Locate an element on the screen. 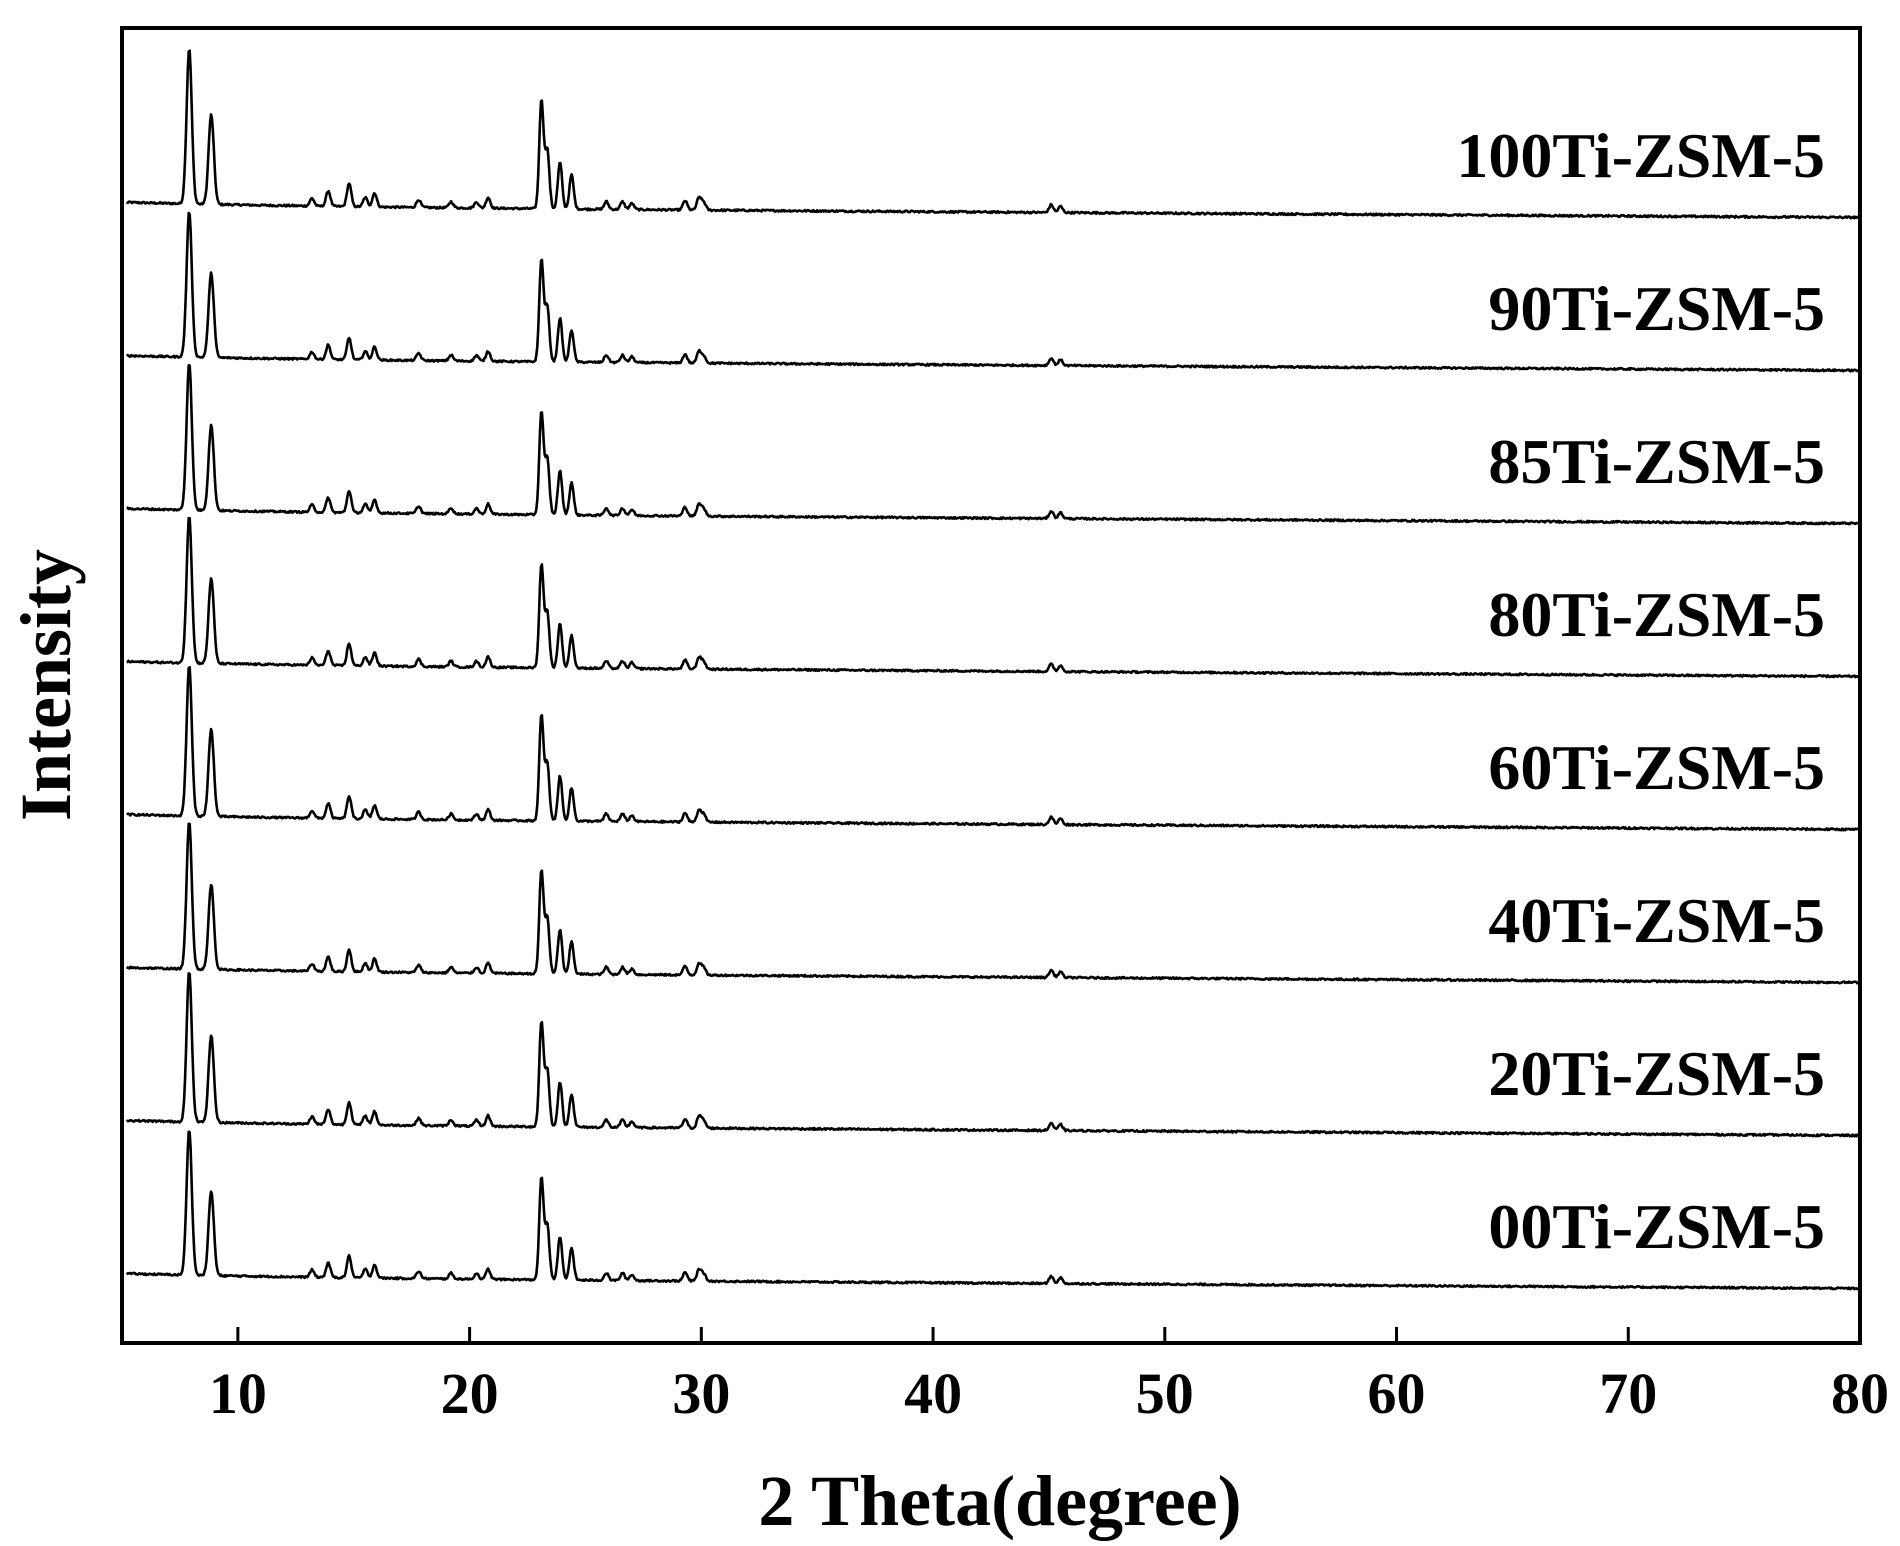  x-tick-label: 10 is located at coordinates (238, 1393).